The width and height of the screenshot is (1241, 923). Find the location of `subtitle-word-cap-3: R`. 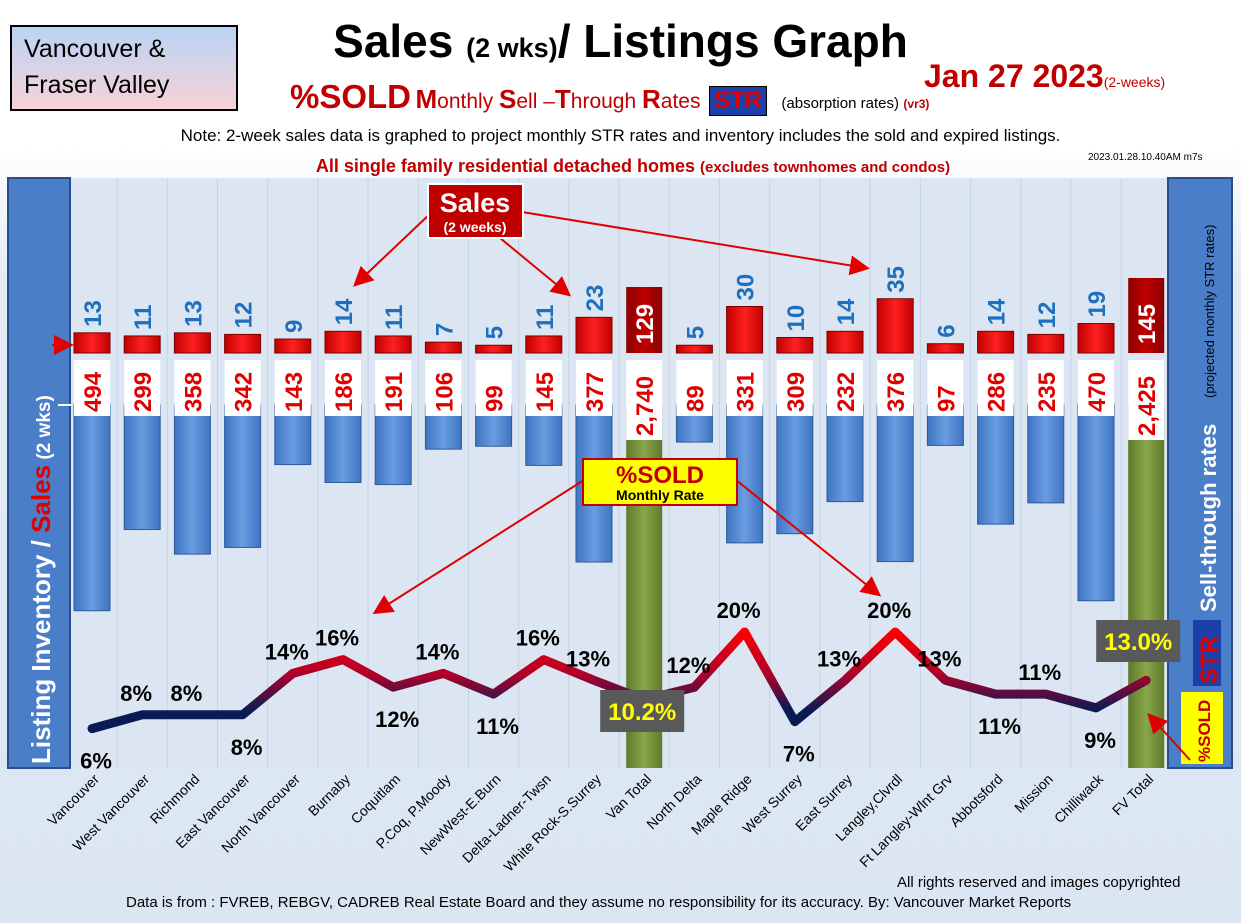

subtitle-word-cap-3: R is located at coordinates (651, 99).